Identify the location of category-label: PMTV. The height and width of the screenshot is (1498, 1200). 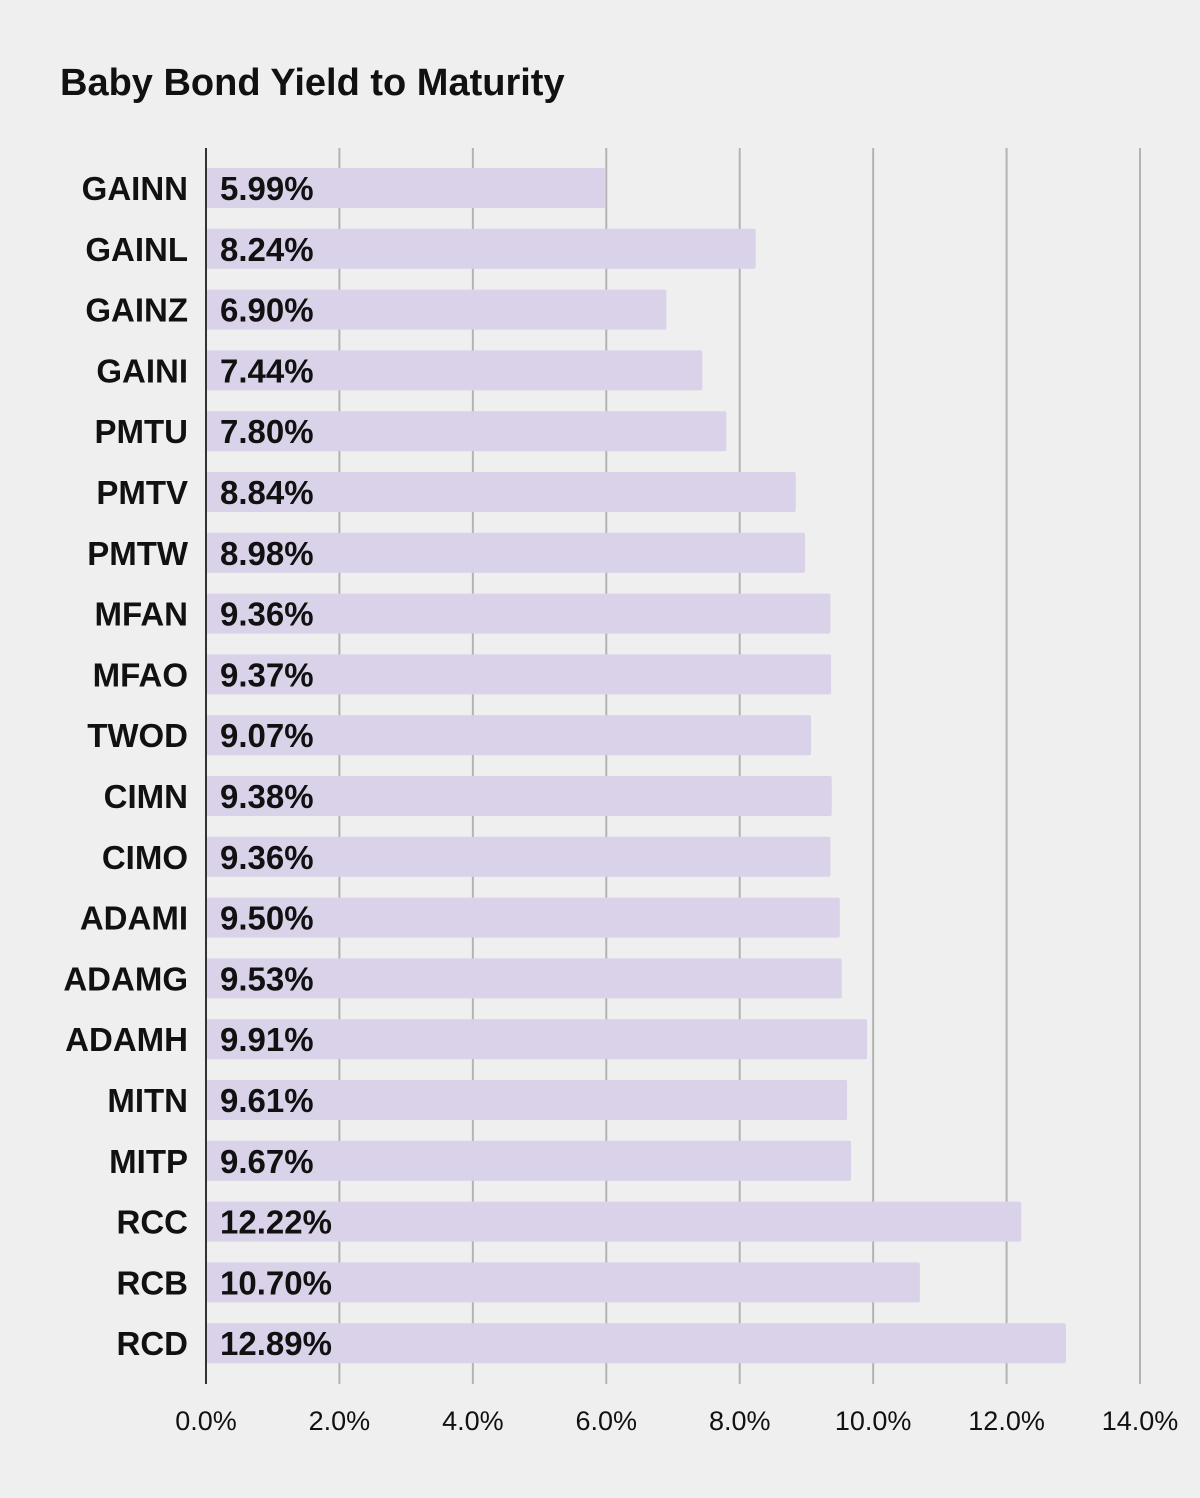
(142, 492).